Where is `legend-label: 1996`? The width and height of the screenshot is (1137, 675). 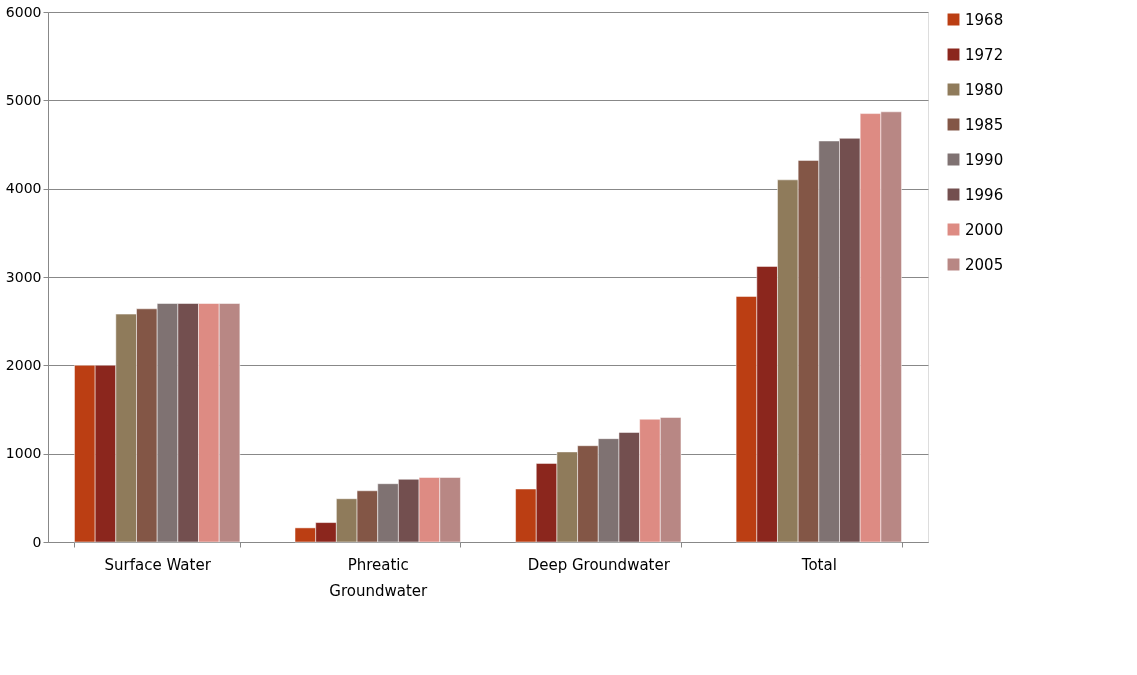
legend-label: 1996 is located at coordinates (984, 194).